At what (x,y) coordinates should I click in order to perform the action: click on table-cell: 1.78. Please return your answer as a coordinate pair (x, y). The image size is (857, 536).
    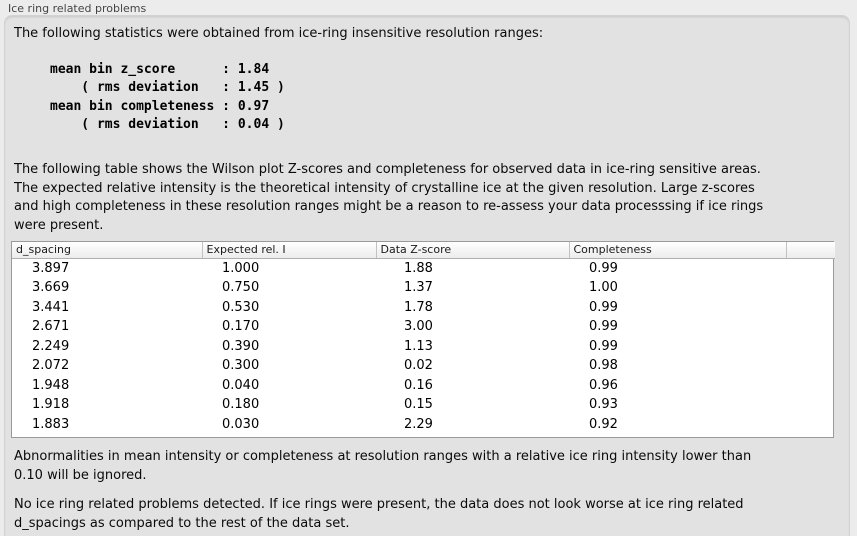
    Looking at the image, I should click on (418, 307).